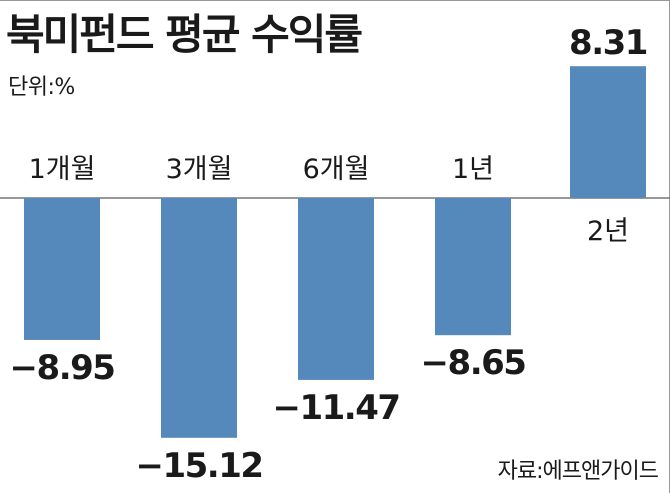  I want to click on category-label-2: 6개월, so click(336, 169).